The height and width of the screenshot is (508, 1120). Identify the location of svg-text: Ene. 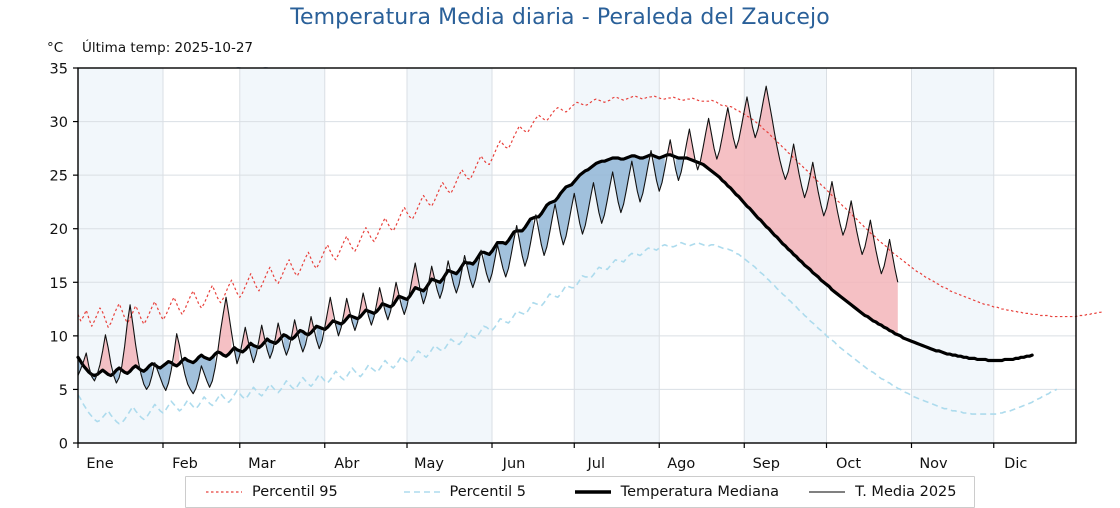
(99, 464).